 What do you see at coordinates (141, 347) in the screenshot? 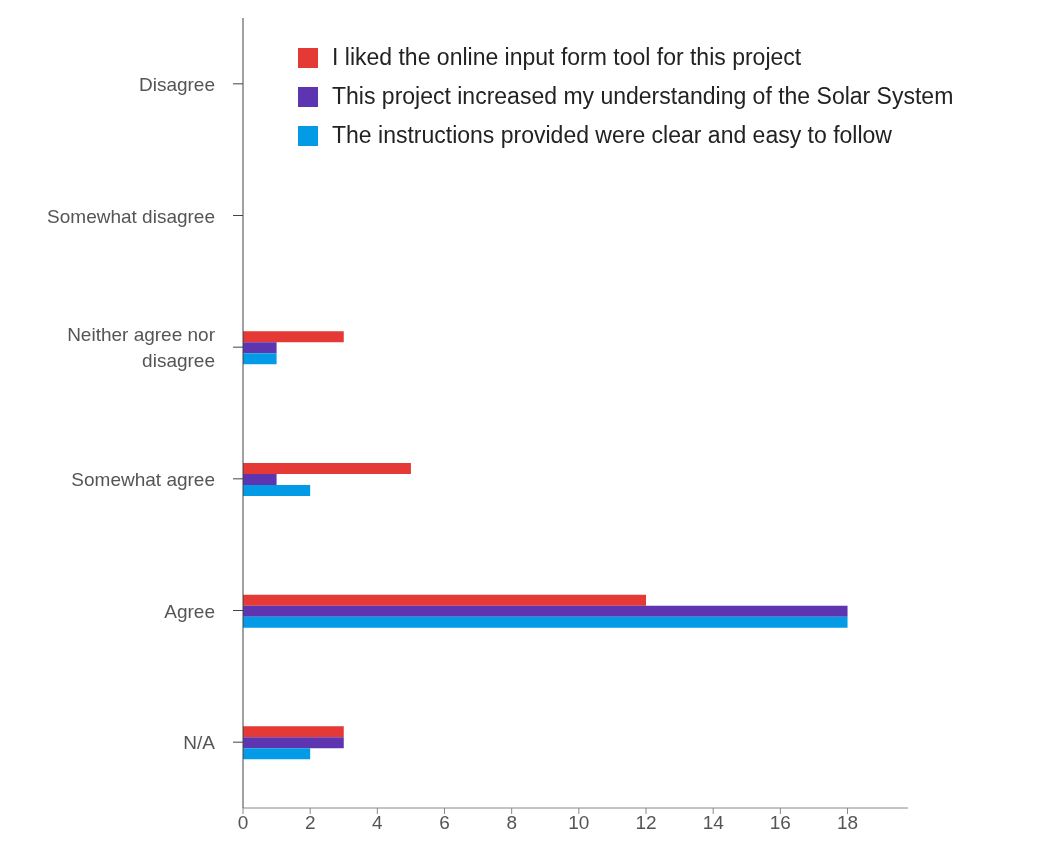
I see `y-tick-label: Neither agree nor disagree` at bounding box center [141, 347].